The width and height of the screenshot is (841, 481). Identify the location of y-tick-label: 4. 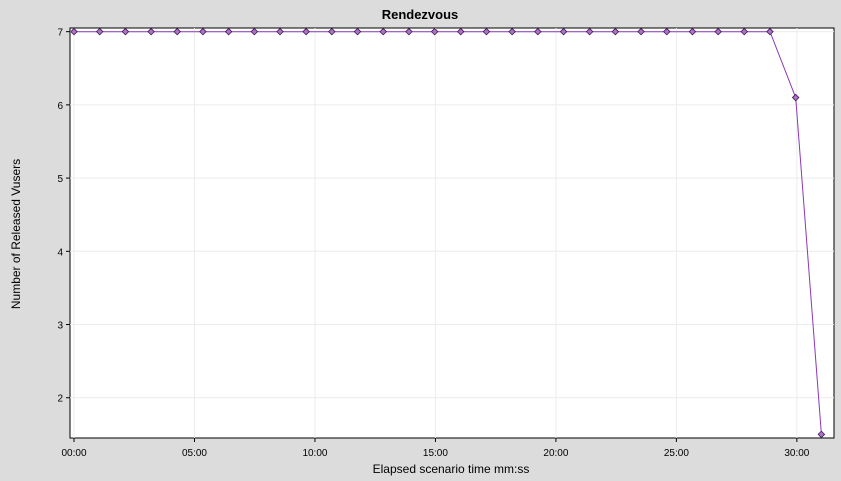
(60, 252).